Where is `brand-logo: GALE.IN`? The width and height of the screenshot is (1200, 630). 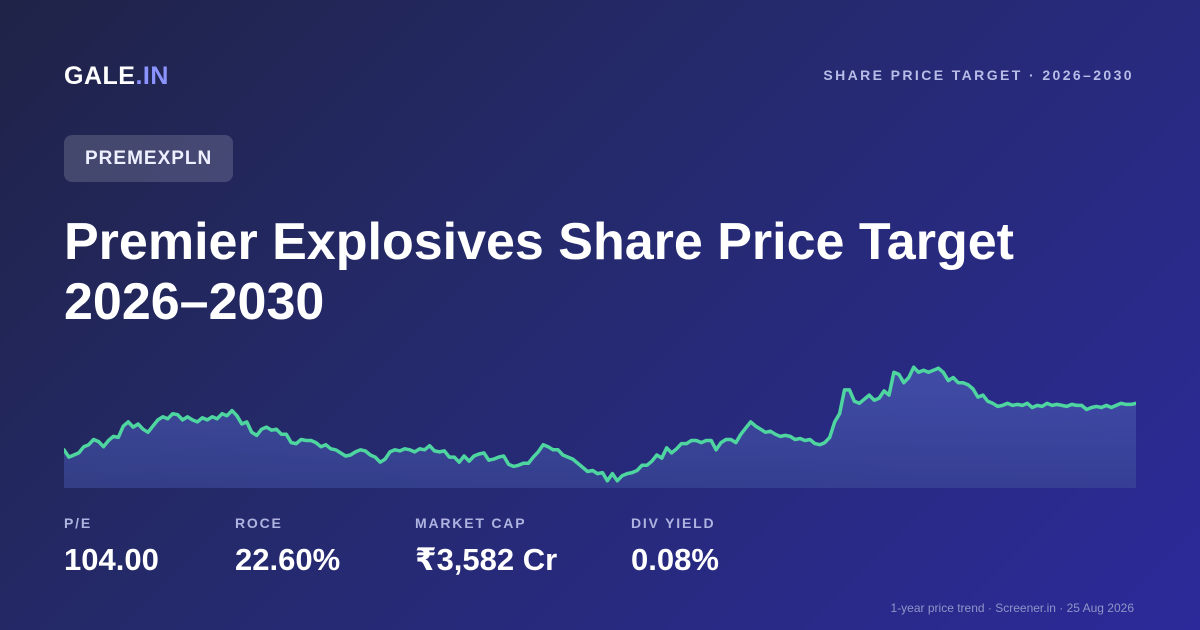 brand-logo: GALE.IN is located at coordinates (116, 76).